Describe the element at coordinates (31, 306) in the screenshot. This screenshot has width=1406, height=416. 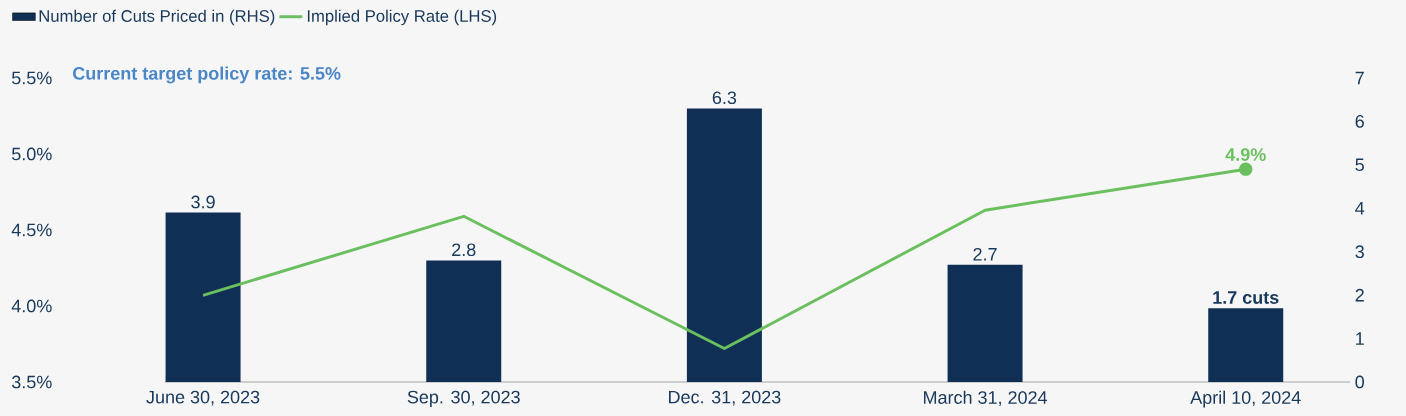
I see `y-tick-label: 4.0%` at that location.